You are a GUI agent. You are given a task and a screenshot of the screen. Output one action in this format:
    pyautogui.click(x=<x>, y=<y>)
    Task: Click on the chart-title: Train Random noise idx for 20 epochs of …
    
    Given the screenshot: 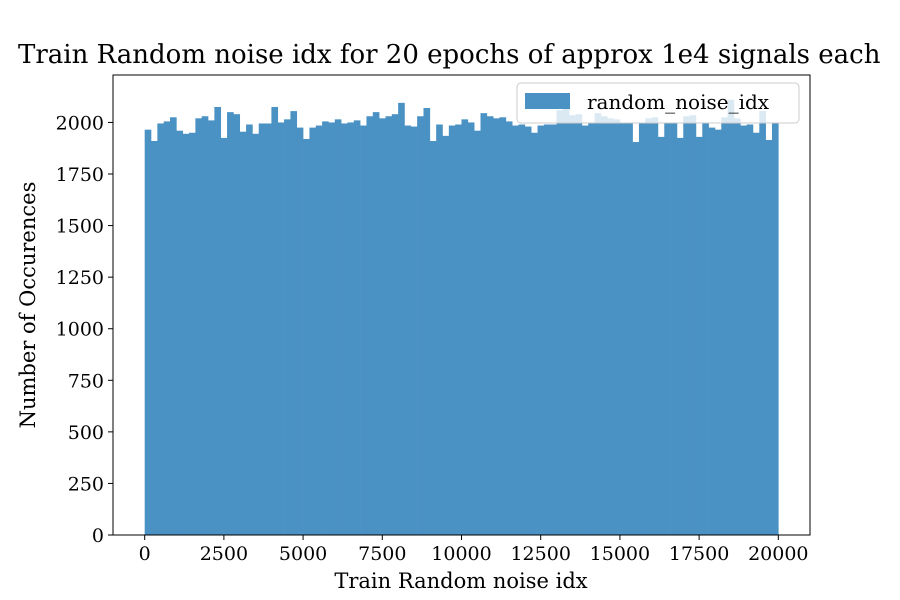 What is the action you would take?
    pyautogui.click(x=449, y=55)
    